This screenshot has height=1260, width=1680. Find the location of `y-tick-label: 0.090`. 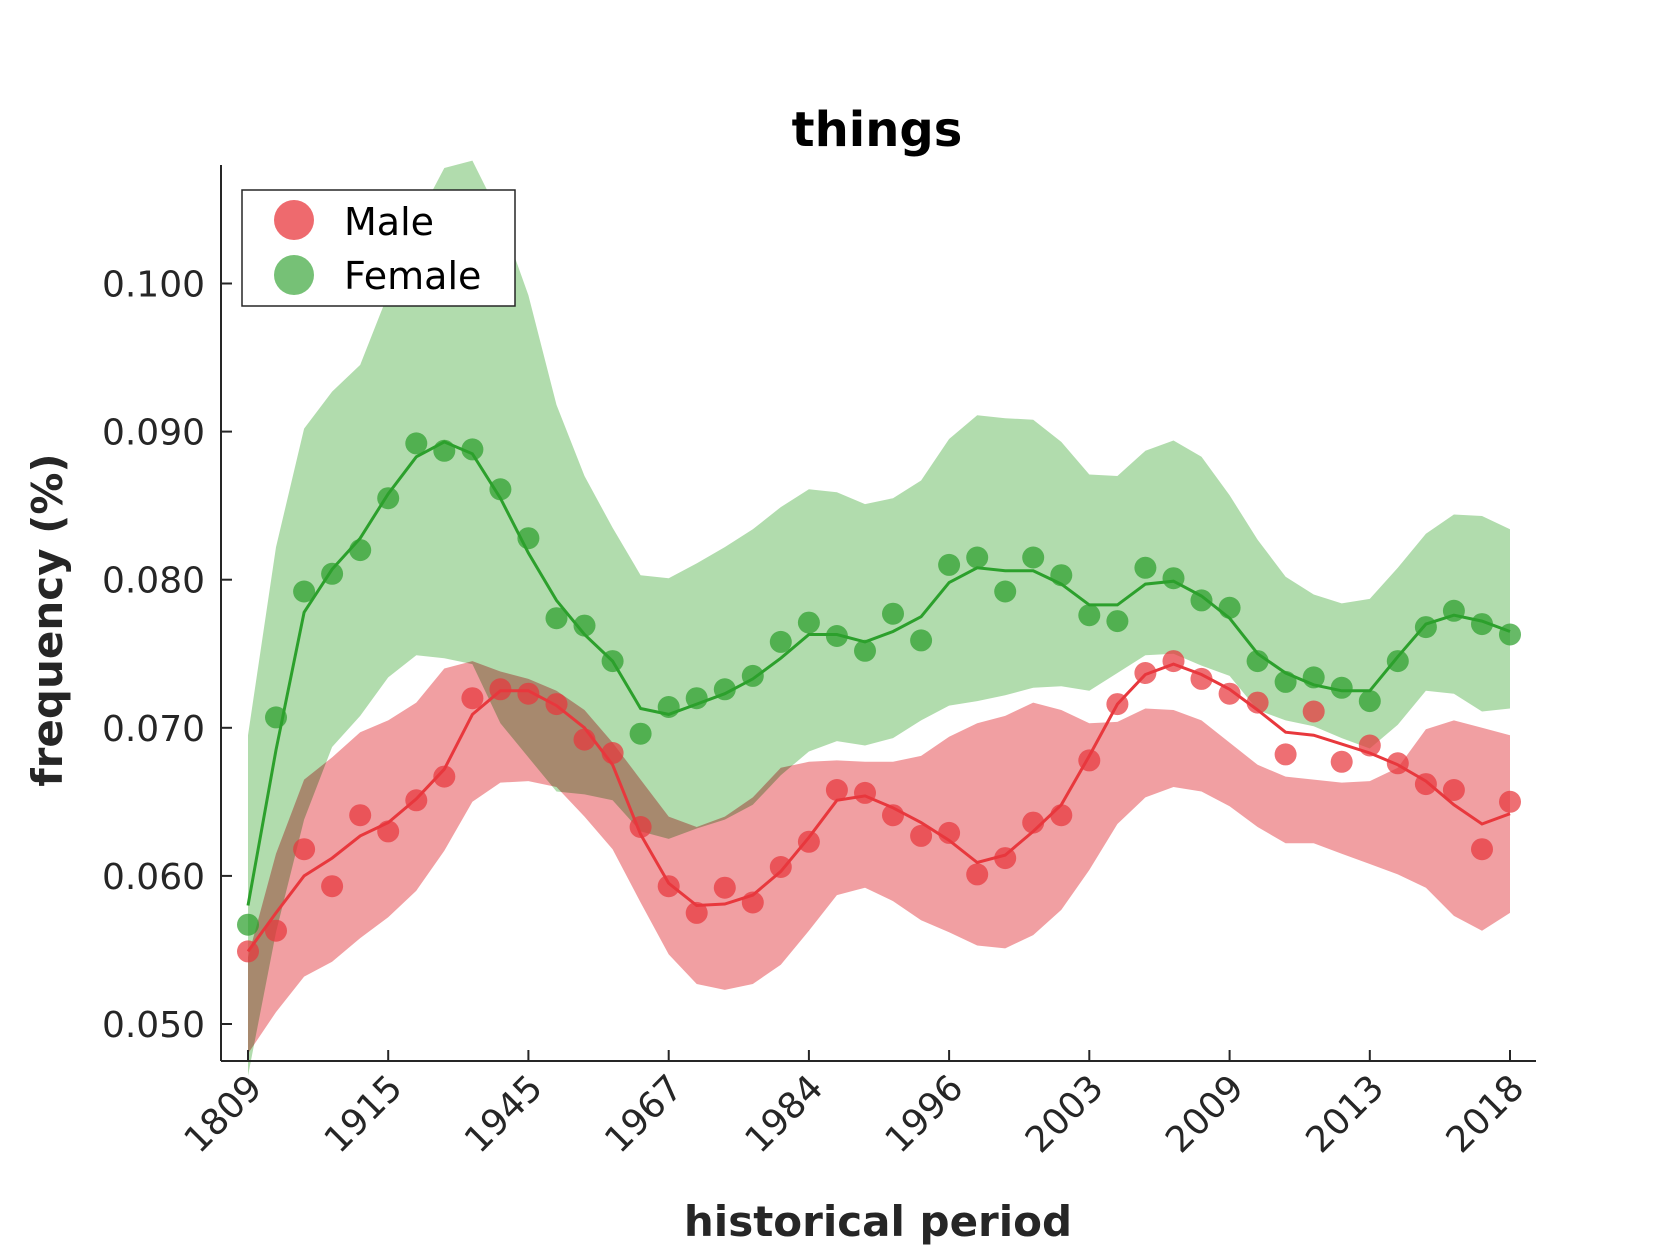

y-tick-label: 0.090 is located at coordinates (153, 433).